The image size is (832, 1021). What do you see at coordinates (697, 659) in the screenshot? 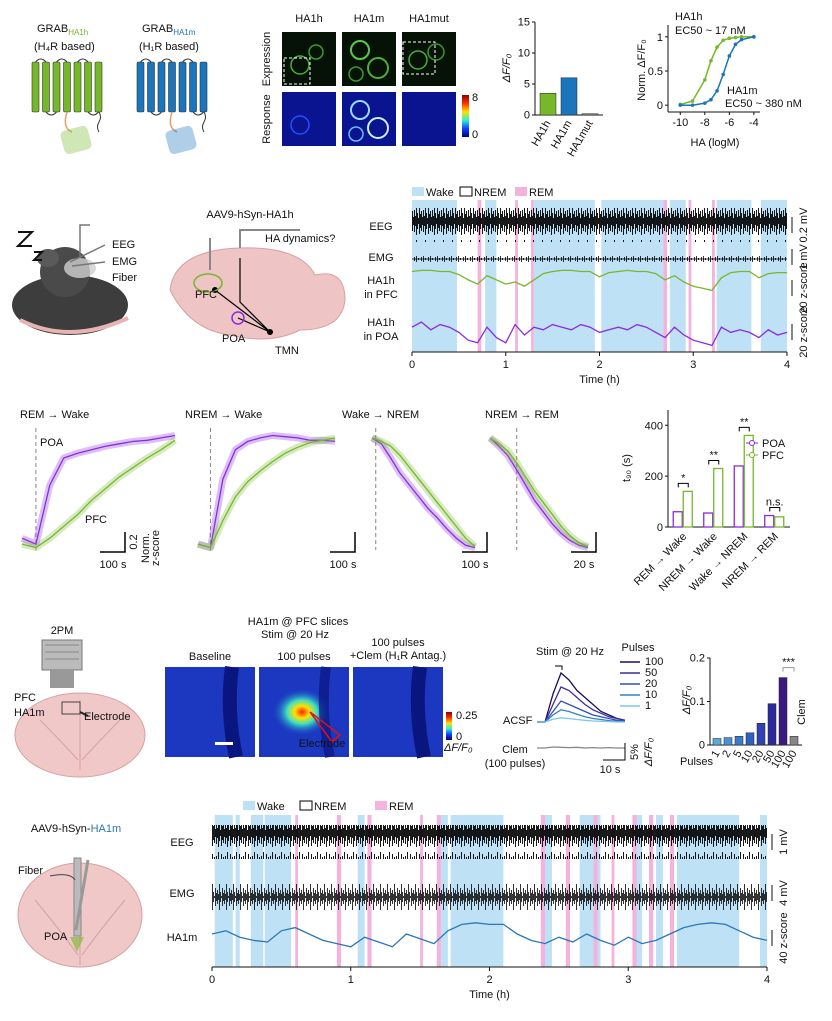
I see `y-tick-label: 0.2` at bounding box center [697, 659].